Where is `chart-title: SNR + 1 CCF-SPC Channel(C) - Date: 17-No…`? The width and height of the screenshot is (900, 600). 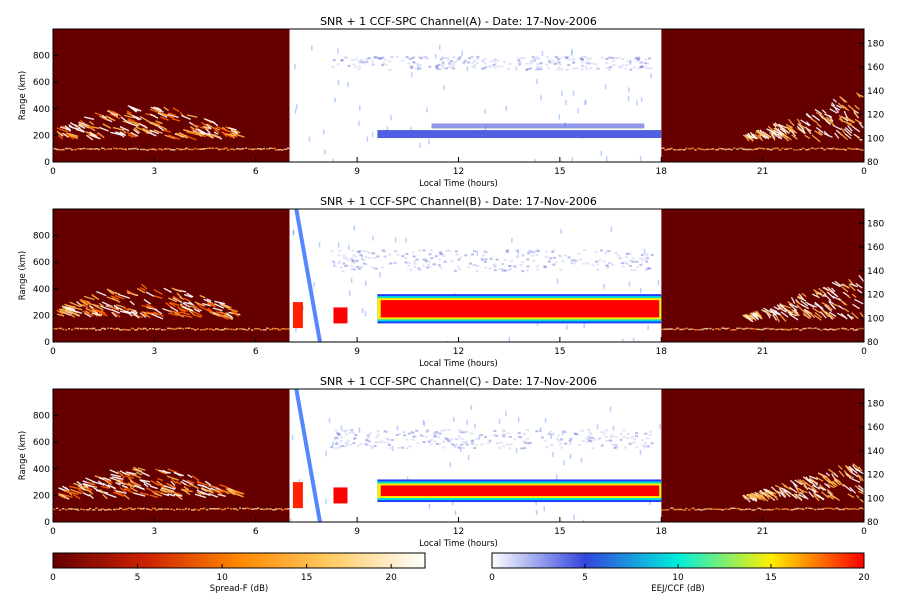
chart-title: SNR + 1 CCF-SPC Channel(C) - Date: 17-No… is located at coordinates (458, 381).